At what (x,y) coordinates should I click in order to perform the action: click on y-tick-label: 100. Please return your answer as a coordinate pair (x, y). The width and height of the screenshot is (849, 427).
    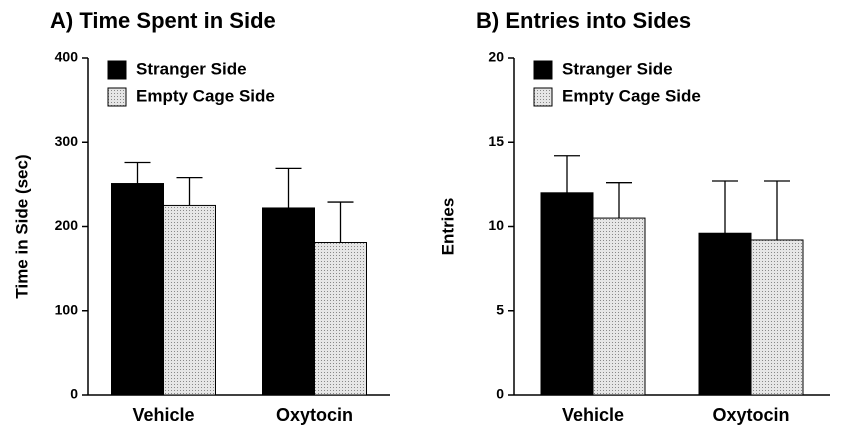
    Looking at the image, I should click on (67, 309).